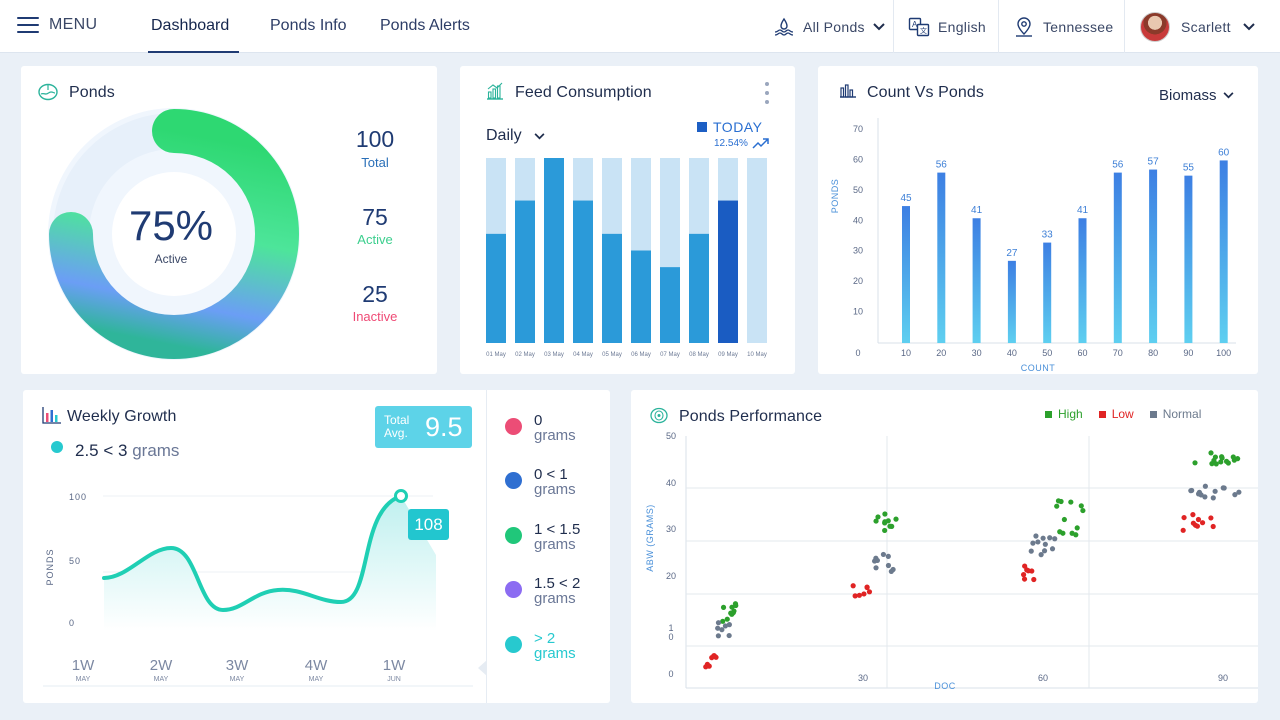  What do you see at coordinates (425, 25) in the screenshot?
I see `tab-ponds-alerts: Ponds Alerts` at bounding box center [425, 25].